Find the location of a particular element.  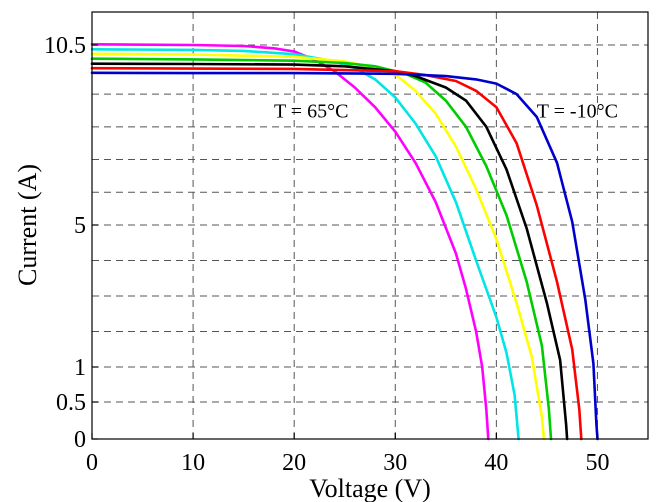

temperature-annotation: T = 65°C is located at coordinates (311, 111).